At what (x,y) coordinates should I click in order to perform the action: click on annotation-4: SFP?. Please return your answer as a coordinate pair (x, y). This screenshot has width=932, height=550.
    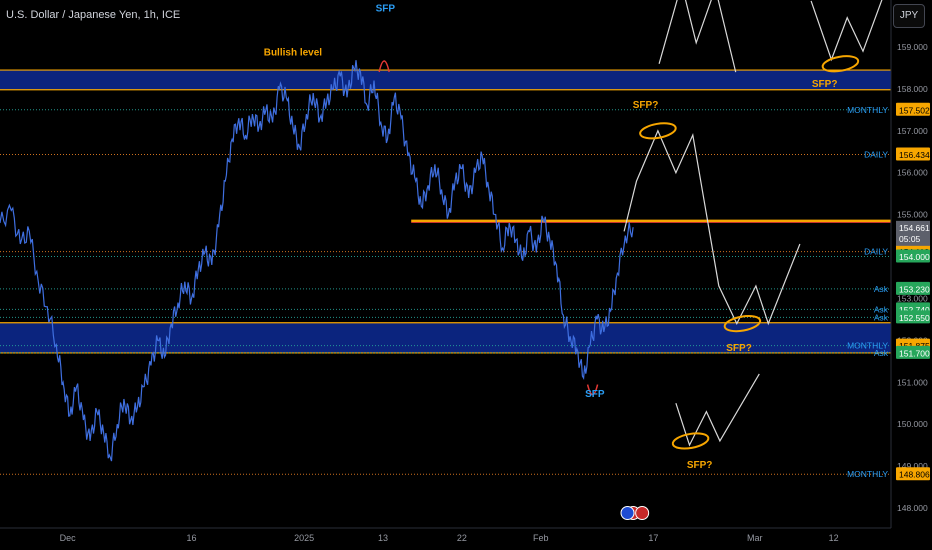
    Looking at the image, I should click on (825, 84).